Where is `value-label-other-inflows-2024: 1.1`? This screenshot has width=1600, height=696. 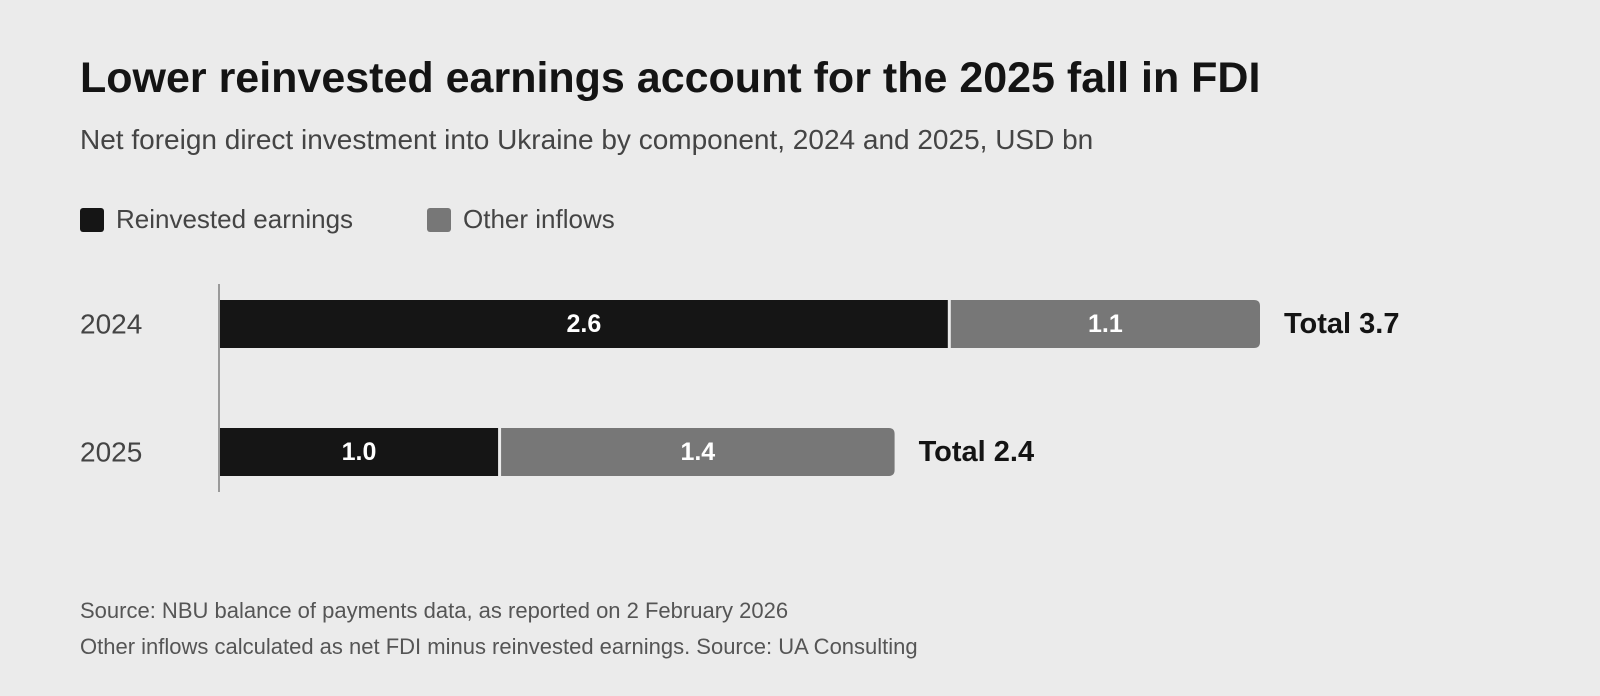 value-label-other-inflows-2024: 1.1 is located at coordinates (1105, 324).